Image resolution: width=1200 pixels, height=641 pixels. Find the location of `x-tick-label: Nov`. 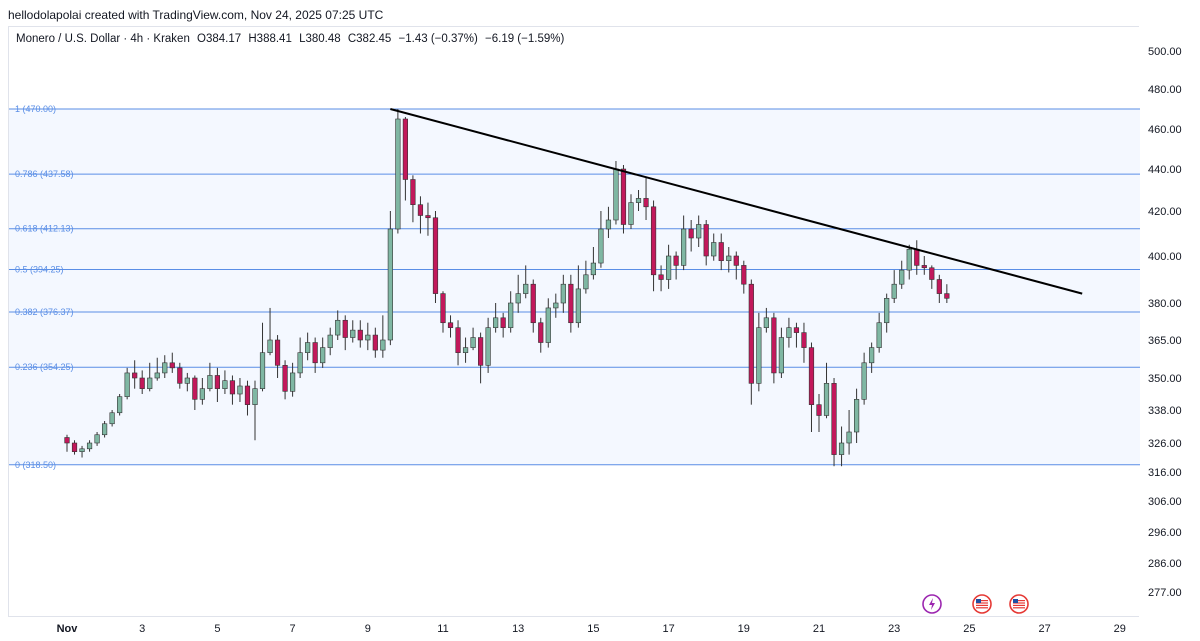

x-tick-label: Nov is located at coordinates (68, 629).